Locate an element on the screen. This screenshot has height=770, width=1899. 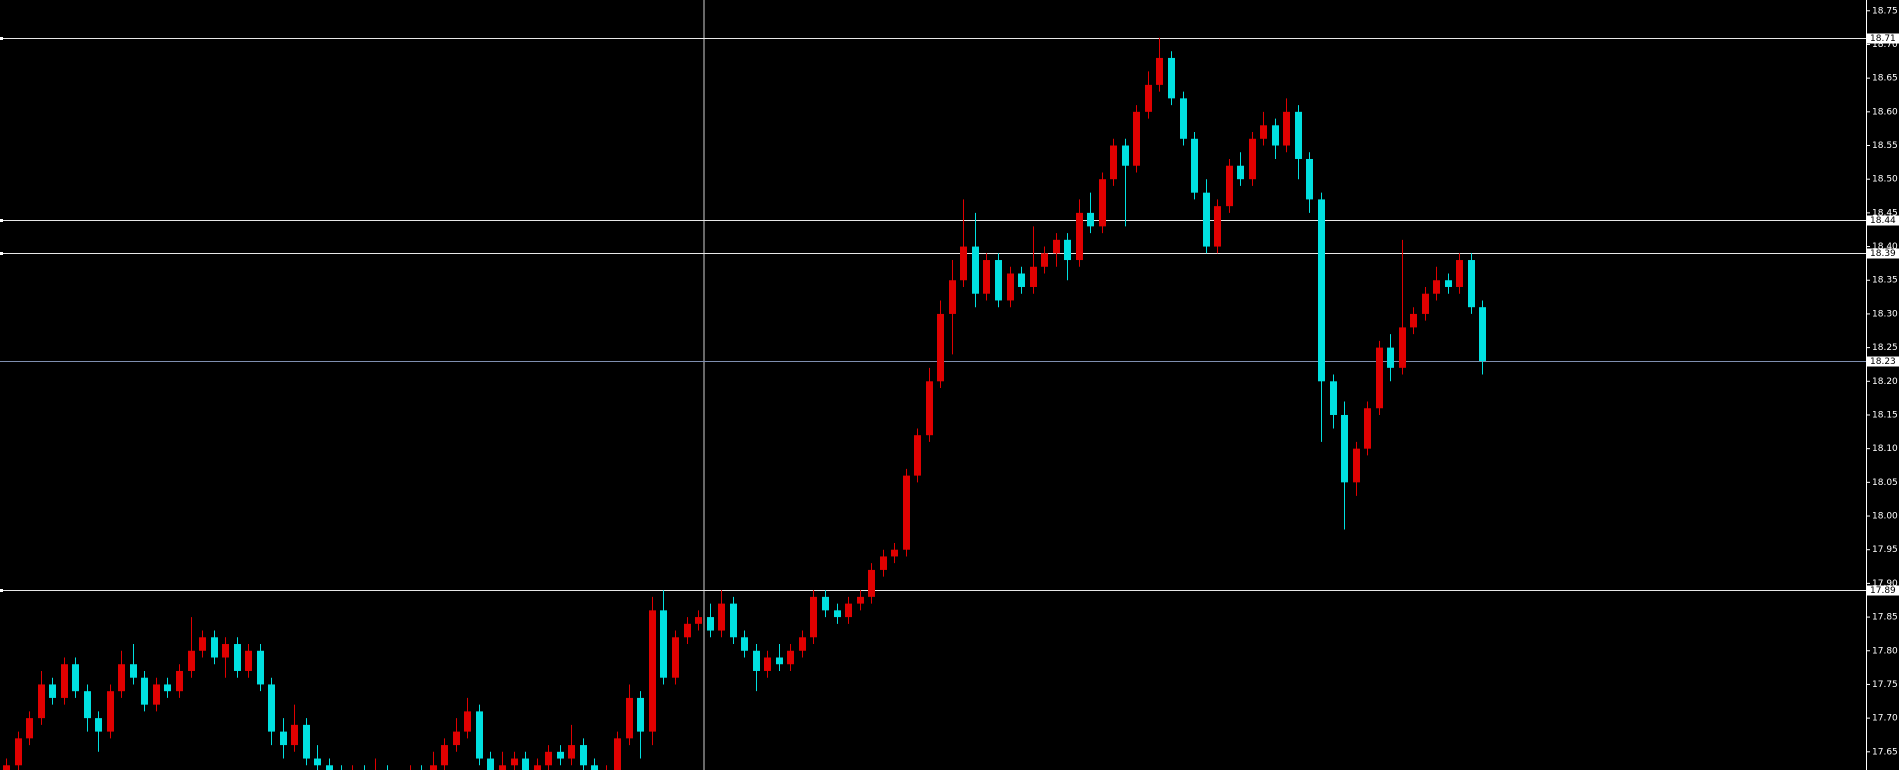
horizontal-line-label: 18.39 is located at coordinates (1883, 254).